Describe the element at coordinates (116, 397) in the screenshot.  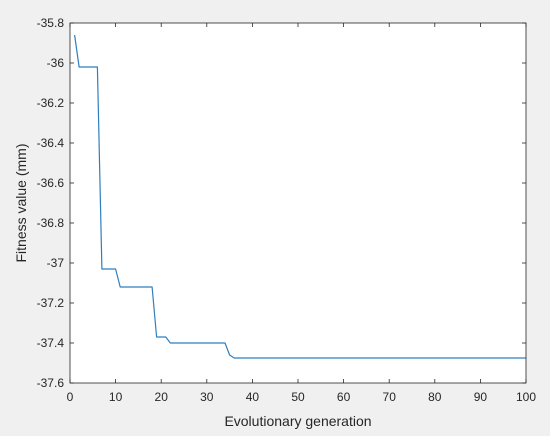
I see `x-tick-label: 10` at that location.